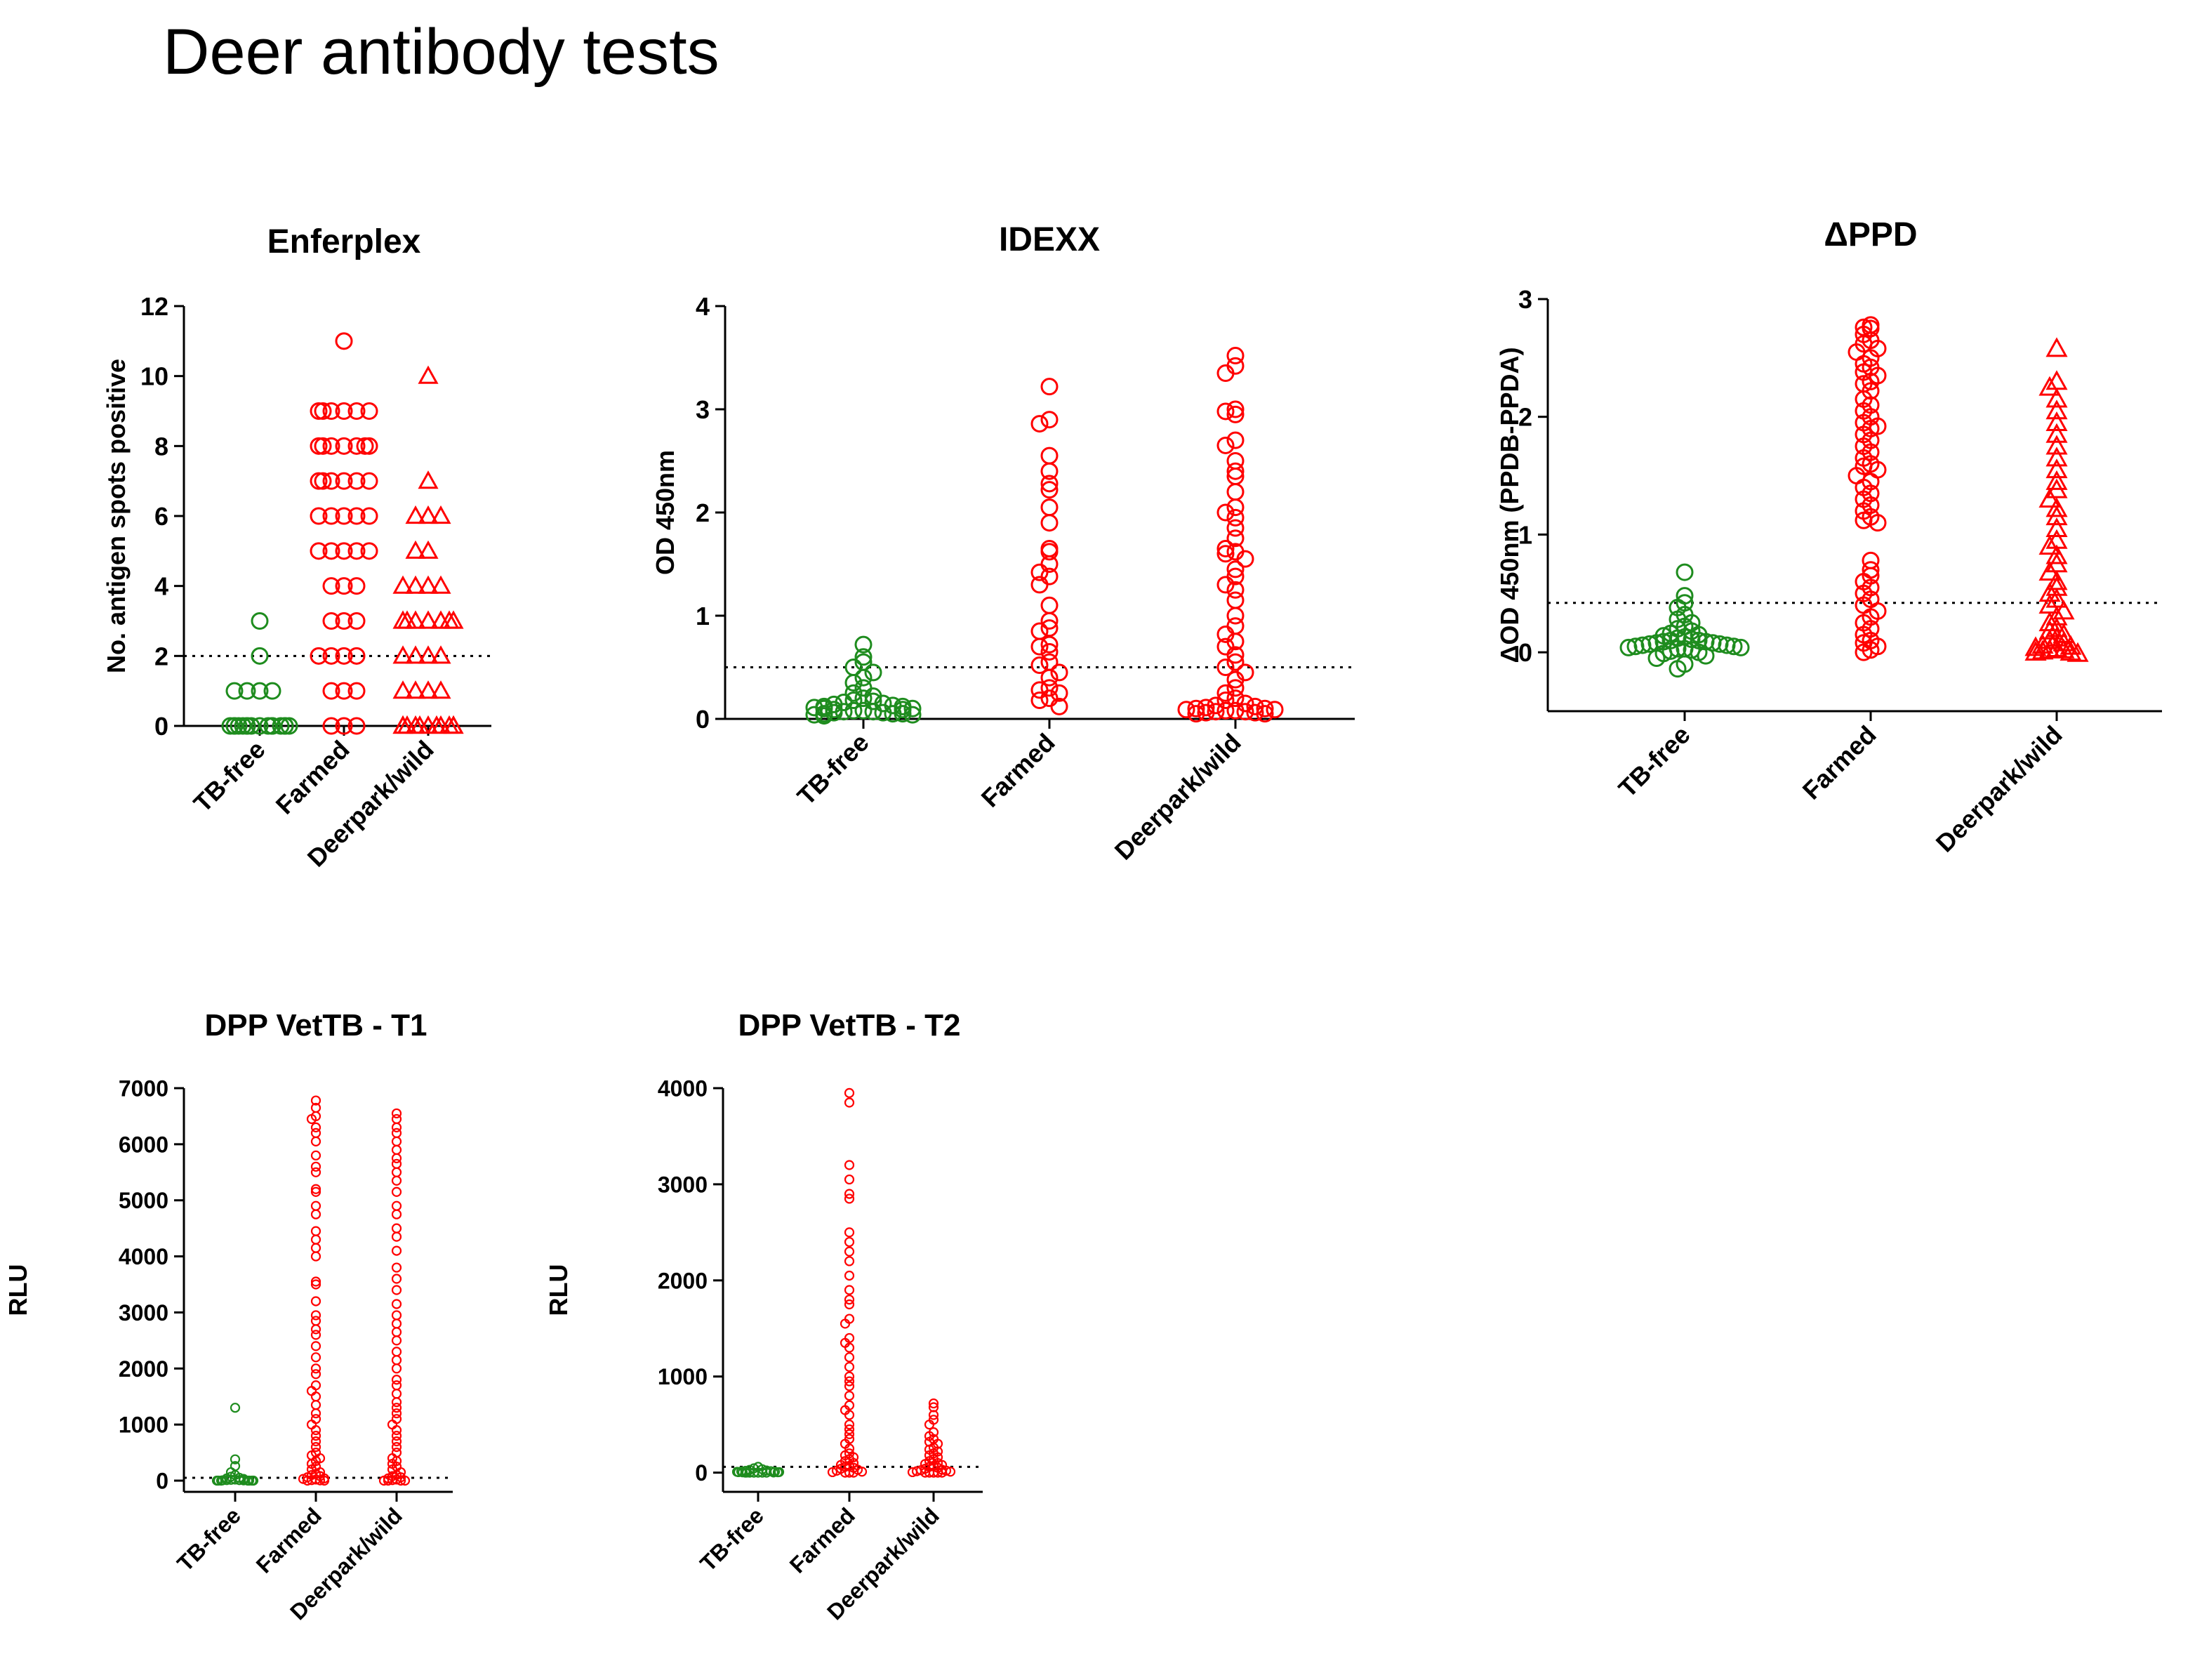 The height and width of the screenshot is (1680, 2202). I want to click on y-axis-label: RLU, so click(558, 1290).